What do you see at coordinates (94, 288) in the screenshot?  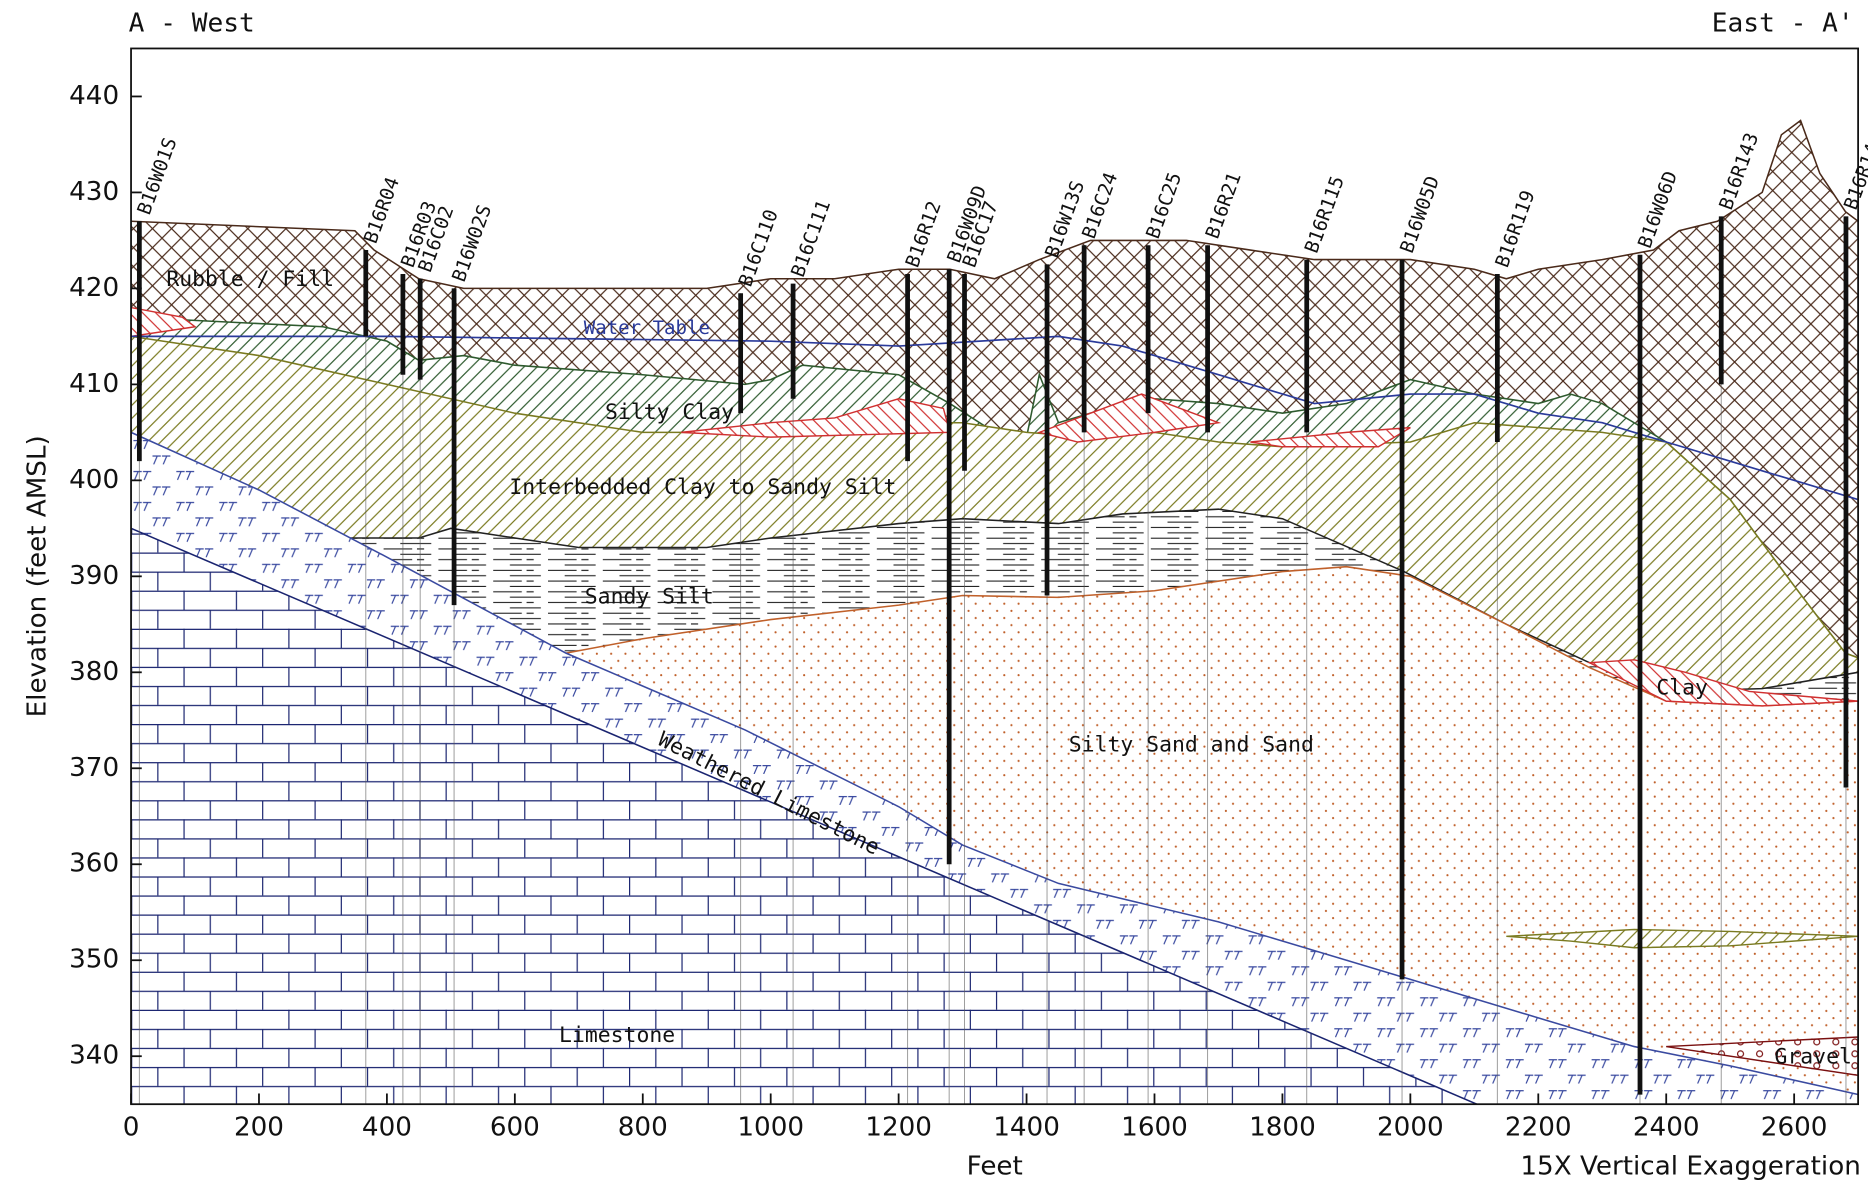 I see `y-tick-label: 420` at bounding box center [94, 288].